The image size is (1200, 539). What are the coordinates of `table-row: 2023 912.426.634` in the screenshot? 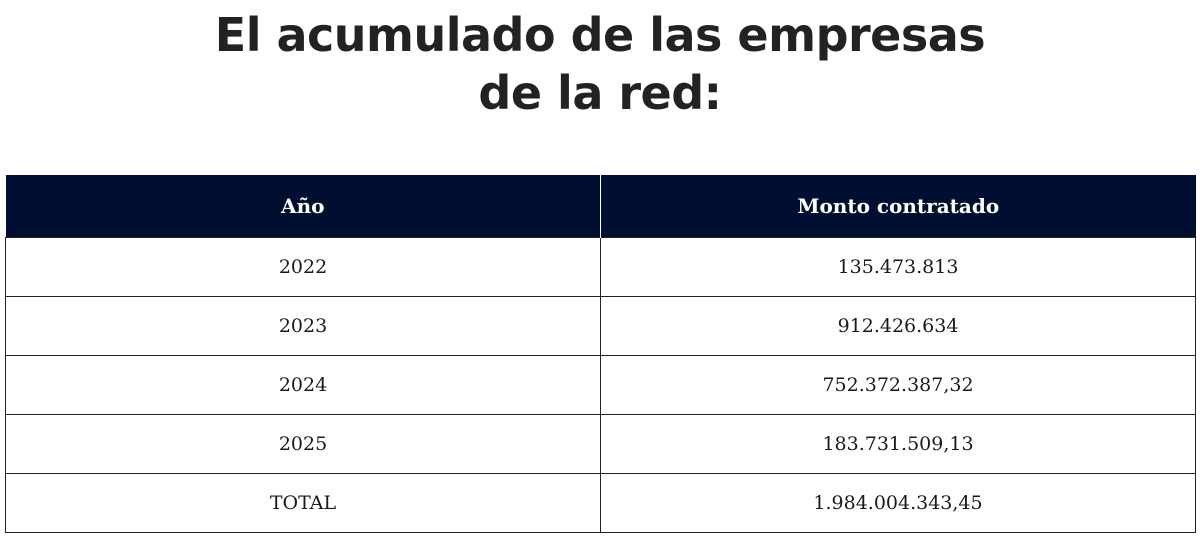 It's located at (600, 326).